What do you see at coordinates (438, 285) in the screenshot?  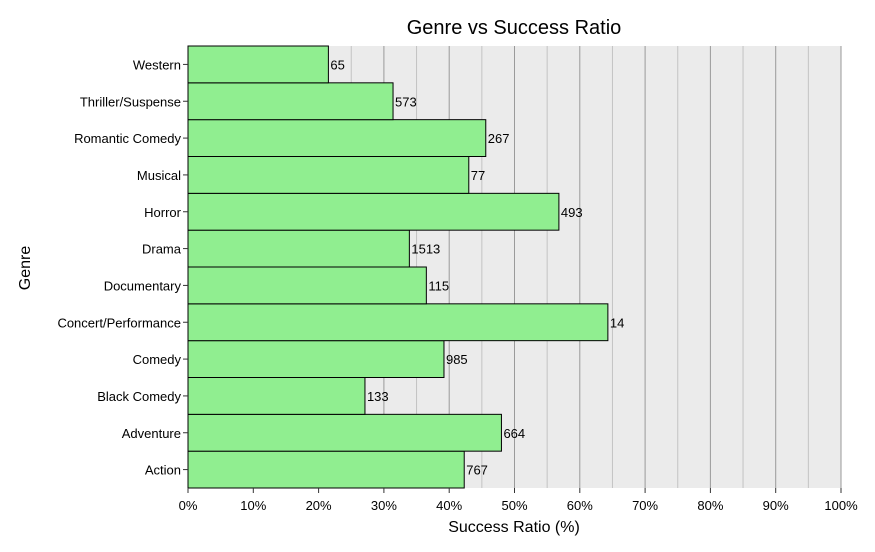 I see `bar-data-label: 115` at bounding box center [438, 285].